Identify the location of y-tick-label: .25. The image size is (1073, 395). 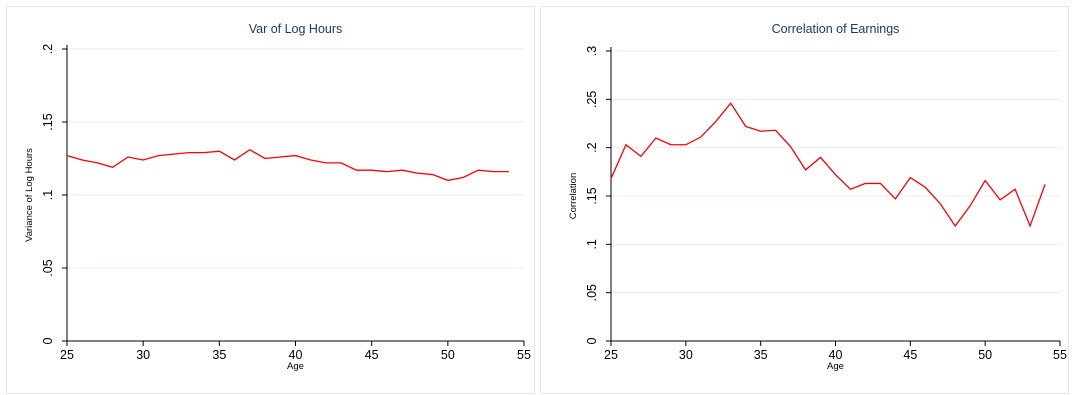
(592, 99).